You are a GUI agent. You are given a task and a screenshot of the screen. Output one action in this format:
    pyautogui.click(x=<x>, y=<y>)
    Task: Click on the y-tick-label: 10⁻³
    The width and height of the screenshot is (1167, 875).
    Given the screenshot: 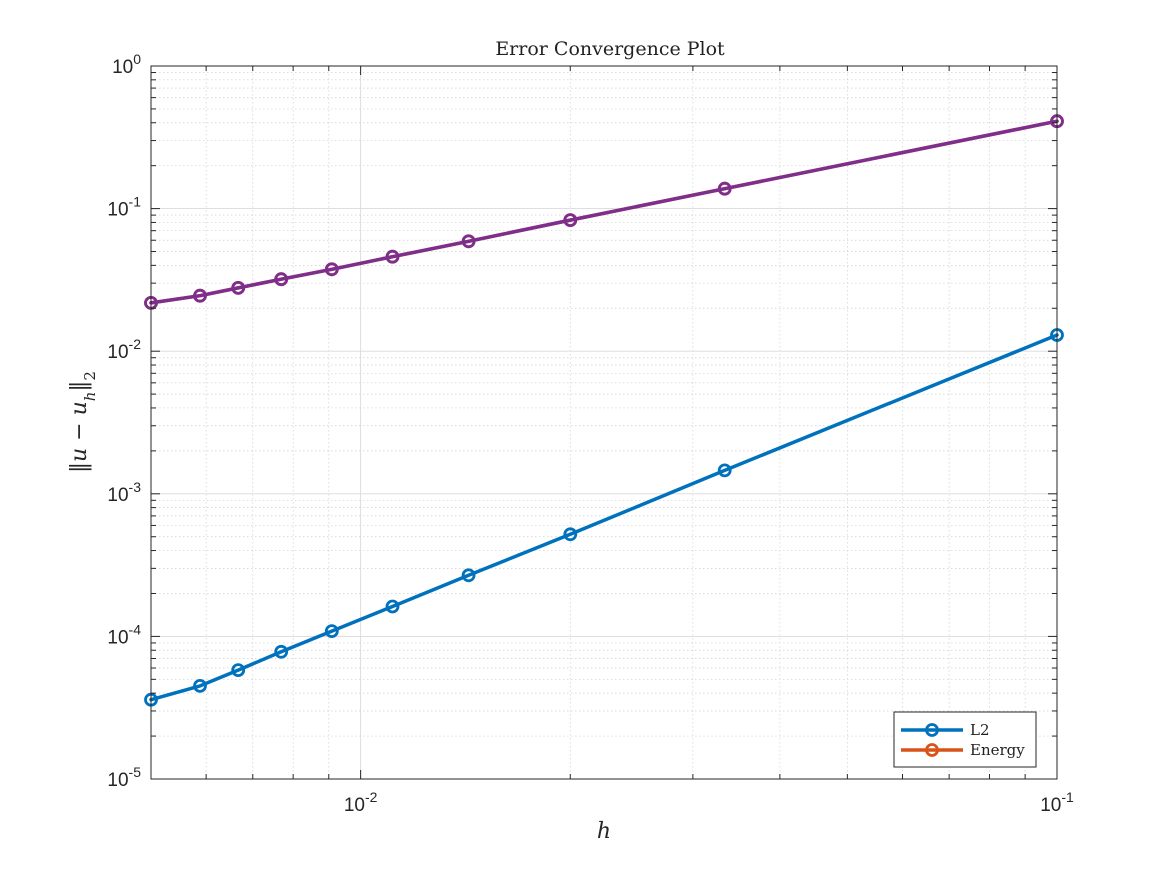 What is the action you would take?
    pyautogui.click(x=124, y=492)
    